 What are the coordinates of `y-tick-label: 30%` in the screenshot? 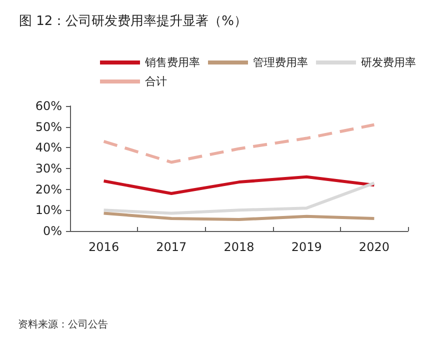 It's located at (48, 169).